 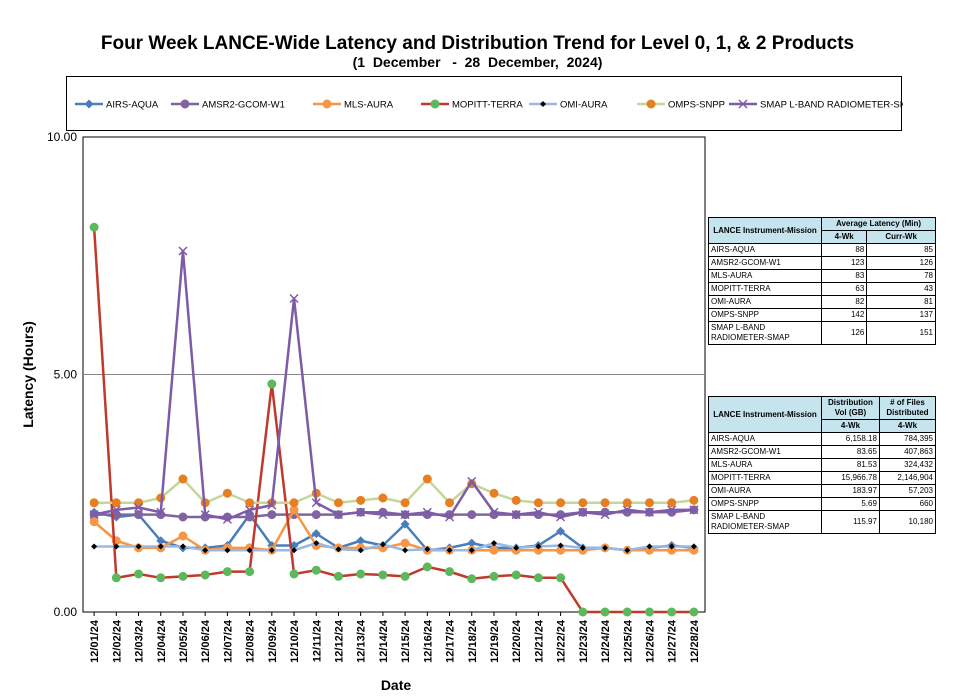 What do you see at coordinates (394, 547) in the screenshot?
I see `series-omi-aura` at bounding box center [394, 547].